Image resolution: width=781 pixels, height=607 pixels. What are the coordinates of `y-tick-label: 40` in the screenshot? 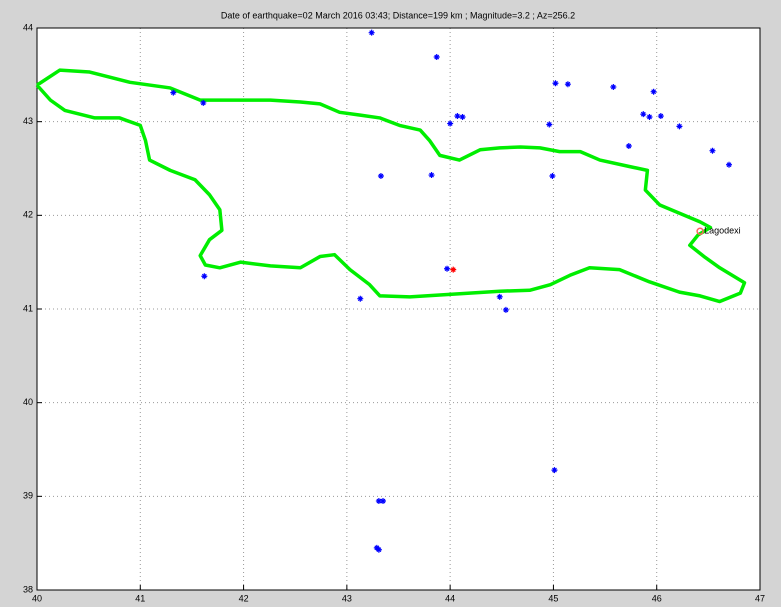 It's located at (28, 402).